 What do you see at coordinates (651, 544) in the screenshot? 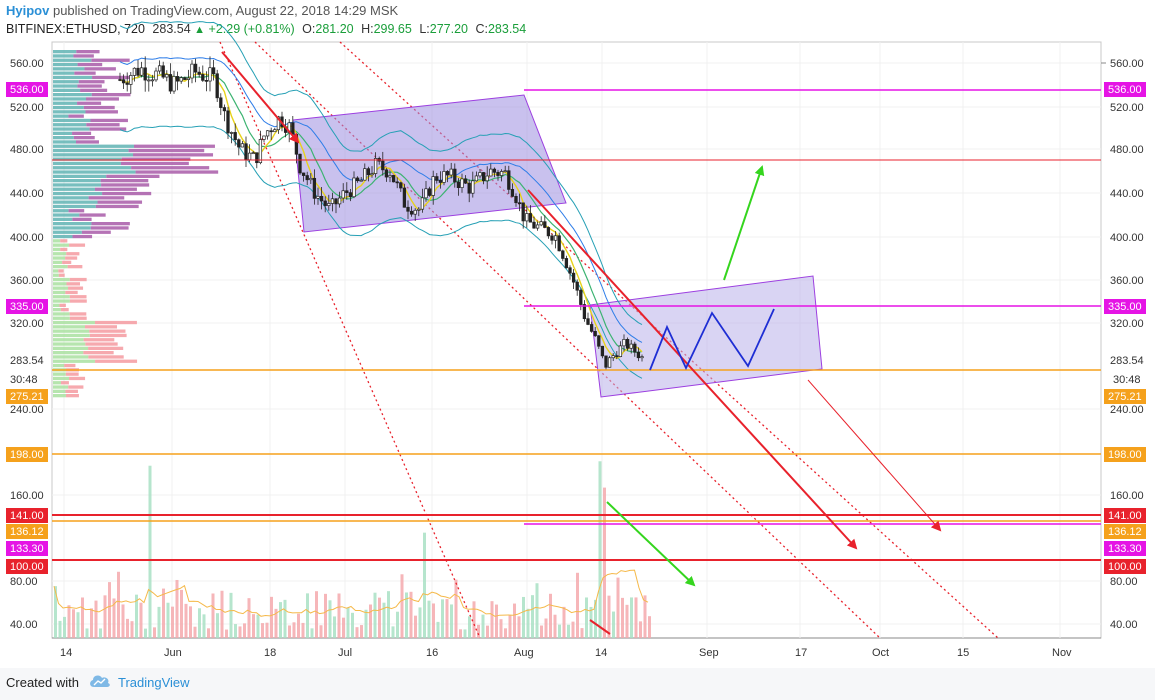
I see `arrow-down-green` at bounding box center [651, 544].